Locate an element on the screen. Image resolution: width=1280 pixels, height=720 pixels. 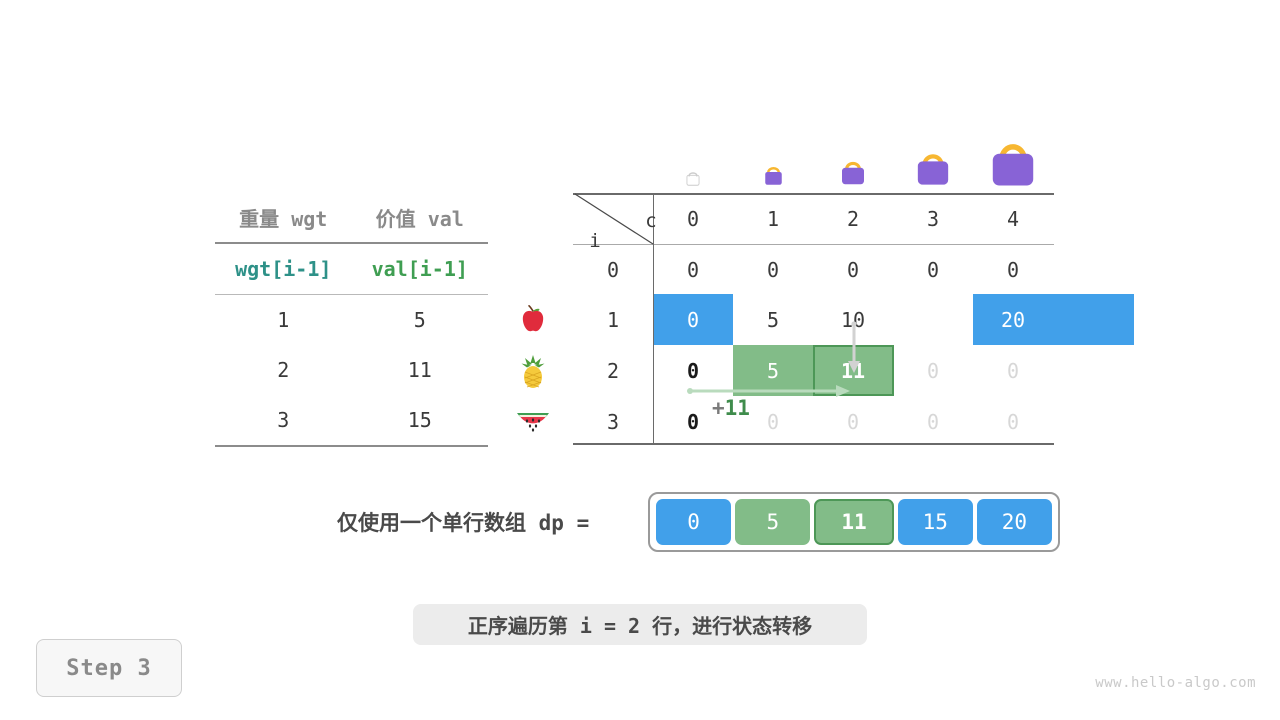
items-table-subheader-val: val[i-1] is located at coordinates (419, 269).